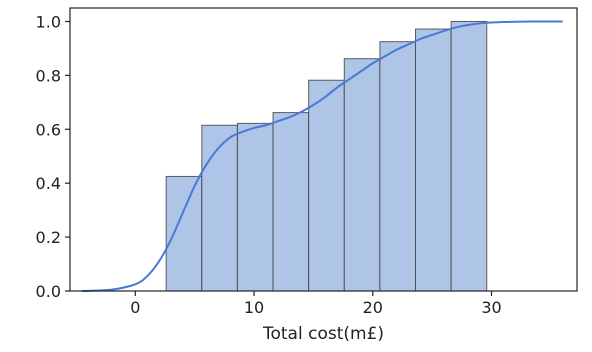 The width and height of the screenshot is (592, 352). I want to click on y-tick-label: 0.2, so click(48, 237).